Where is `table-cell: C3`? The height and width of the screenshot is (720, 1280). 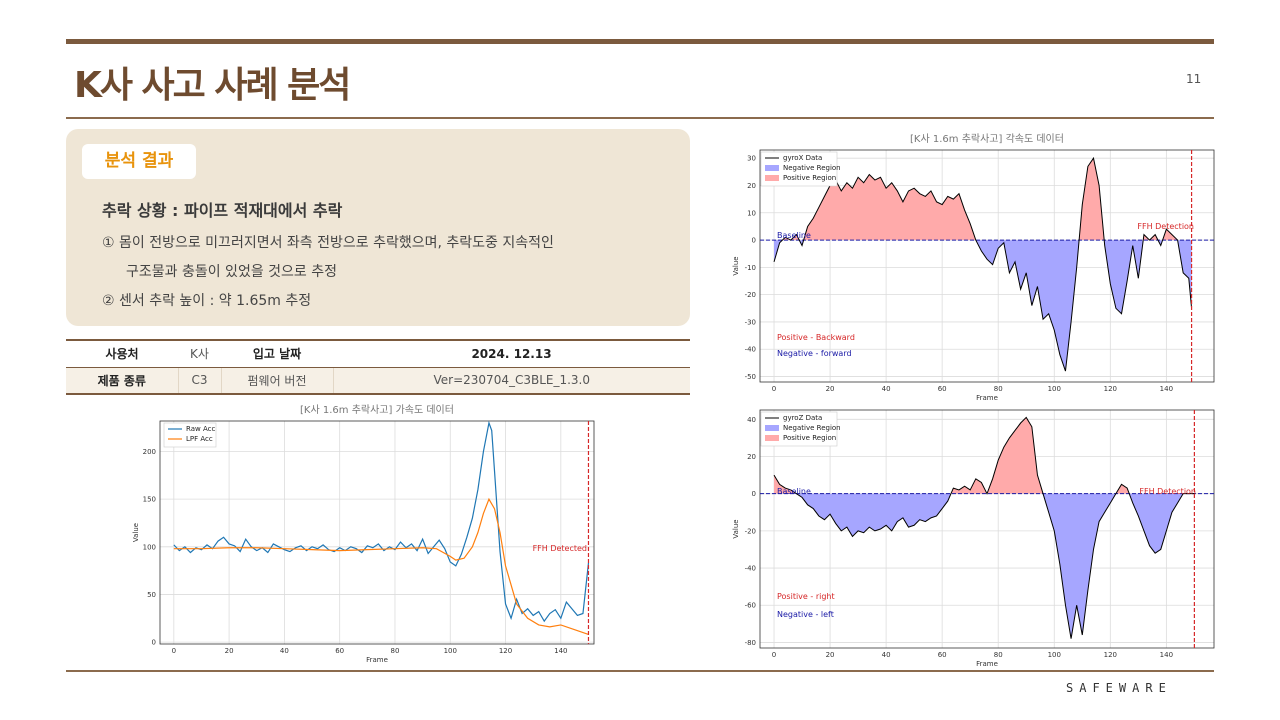
table-cell: C3 is located at coordinates (199, 381).